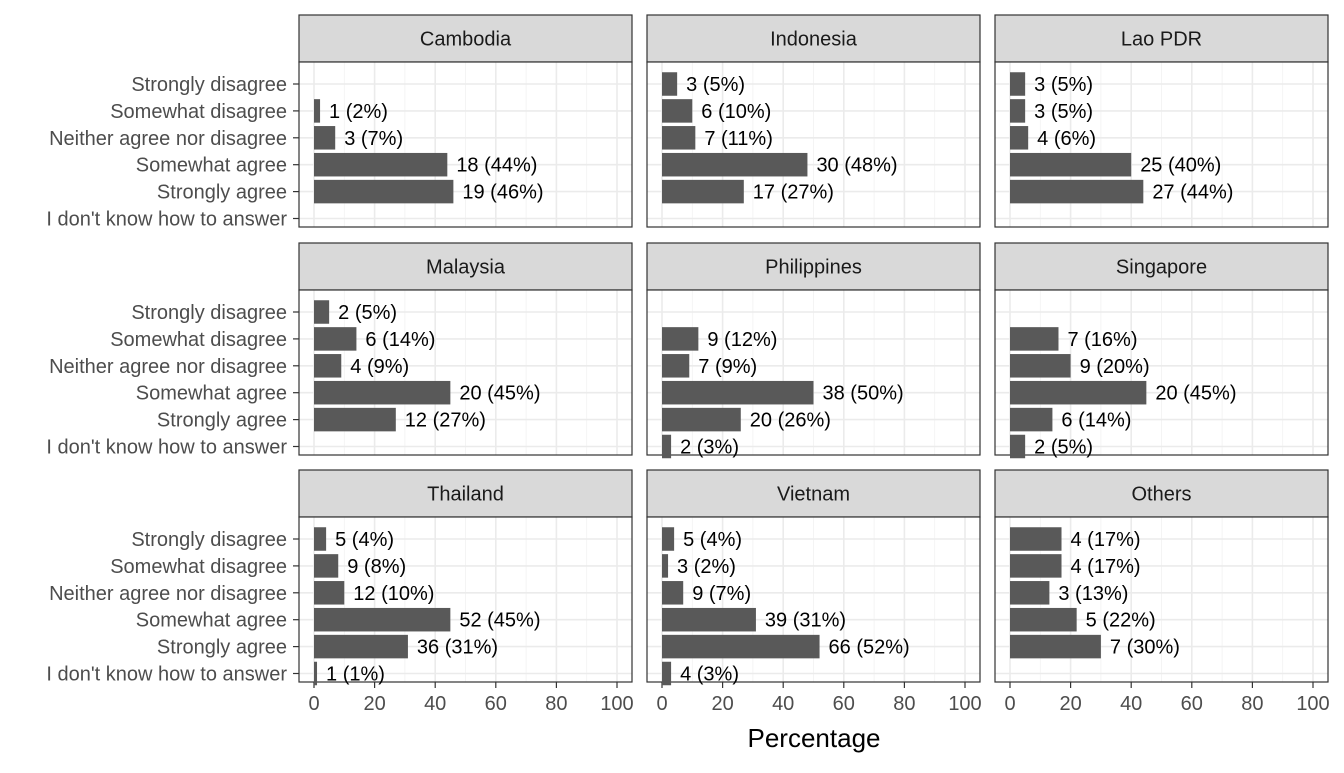  Describe the element at coordinates (667, 446) in the screenshot. I see `bar-philippines-i-don-t-know-how-to-answer` at that location.